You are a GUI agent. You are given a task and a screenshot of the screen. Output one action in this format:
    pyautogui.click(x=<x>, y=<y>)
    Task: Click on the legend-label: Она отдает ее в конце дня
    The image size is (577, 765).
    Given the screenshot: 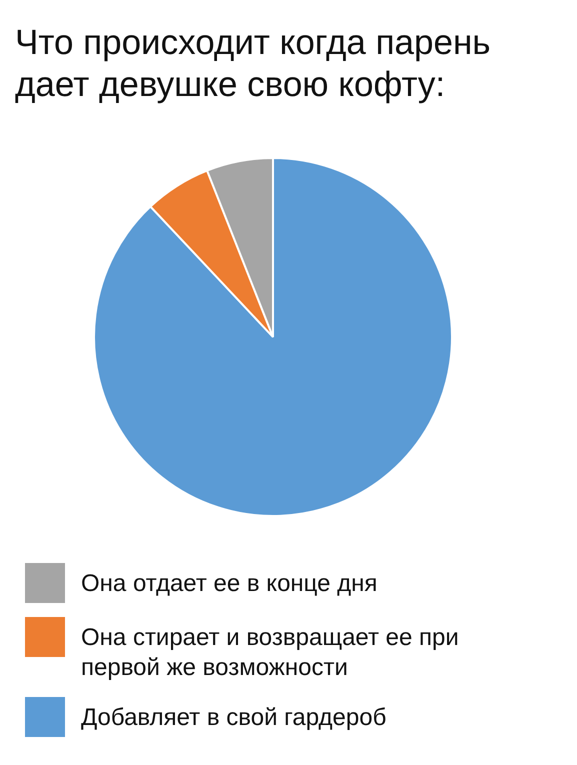 What is the action you would take?
    pyautogui.click(x=229, y=584)
    